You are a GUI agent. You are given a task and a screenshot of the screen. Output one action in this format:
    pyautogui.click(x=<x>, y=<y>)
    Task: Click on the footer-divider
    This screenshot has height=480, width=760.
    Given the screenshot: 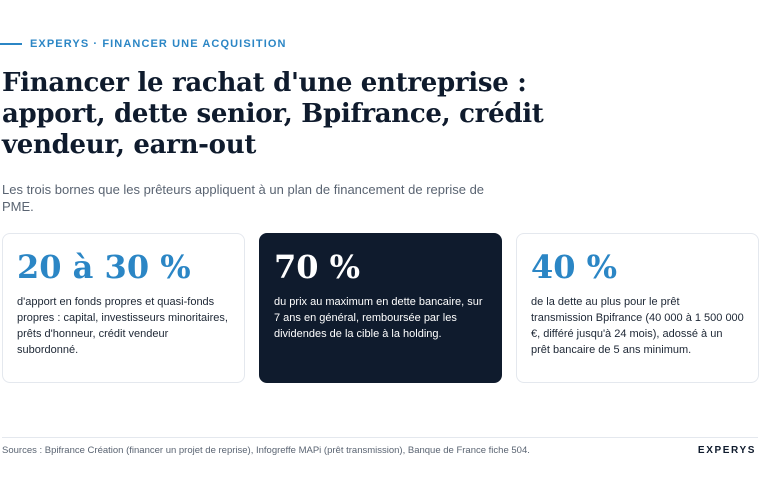 What is the action you would take?
    pyautogui.click(x=380, y=437)
    